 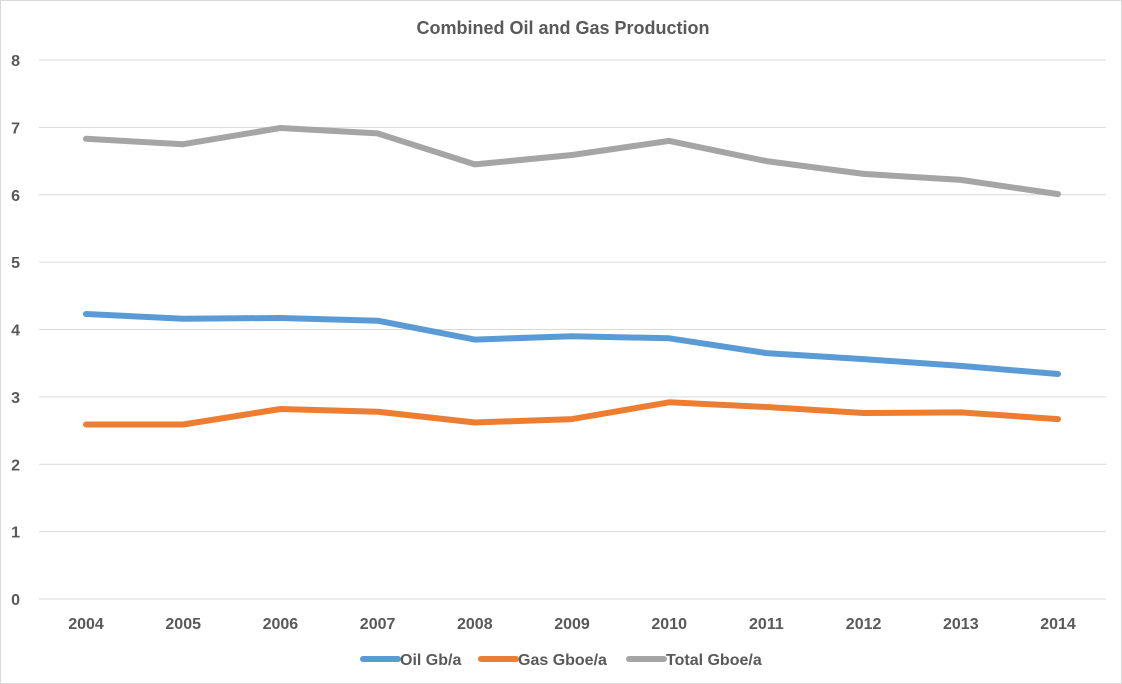 What do you see at coordinates (475, 624) in the screenshot?
I see `x-tick-label: 2008` at bounding box center [475, 624].